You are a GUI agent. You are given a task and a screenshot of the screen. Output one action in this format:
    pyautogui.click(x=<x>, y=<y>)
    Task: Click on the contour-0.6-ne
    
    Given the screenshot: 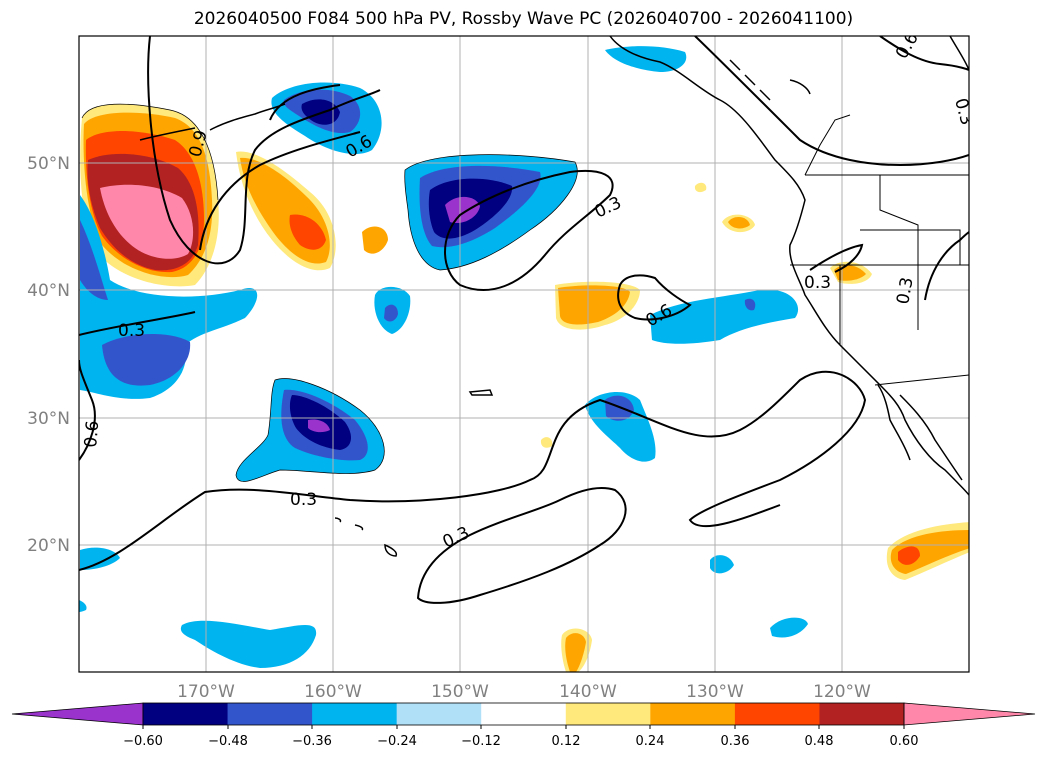 What is the action you would take?
    pyautogui.click(x=831, y=101)
    